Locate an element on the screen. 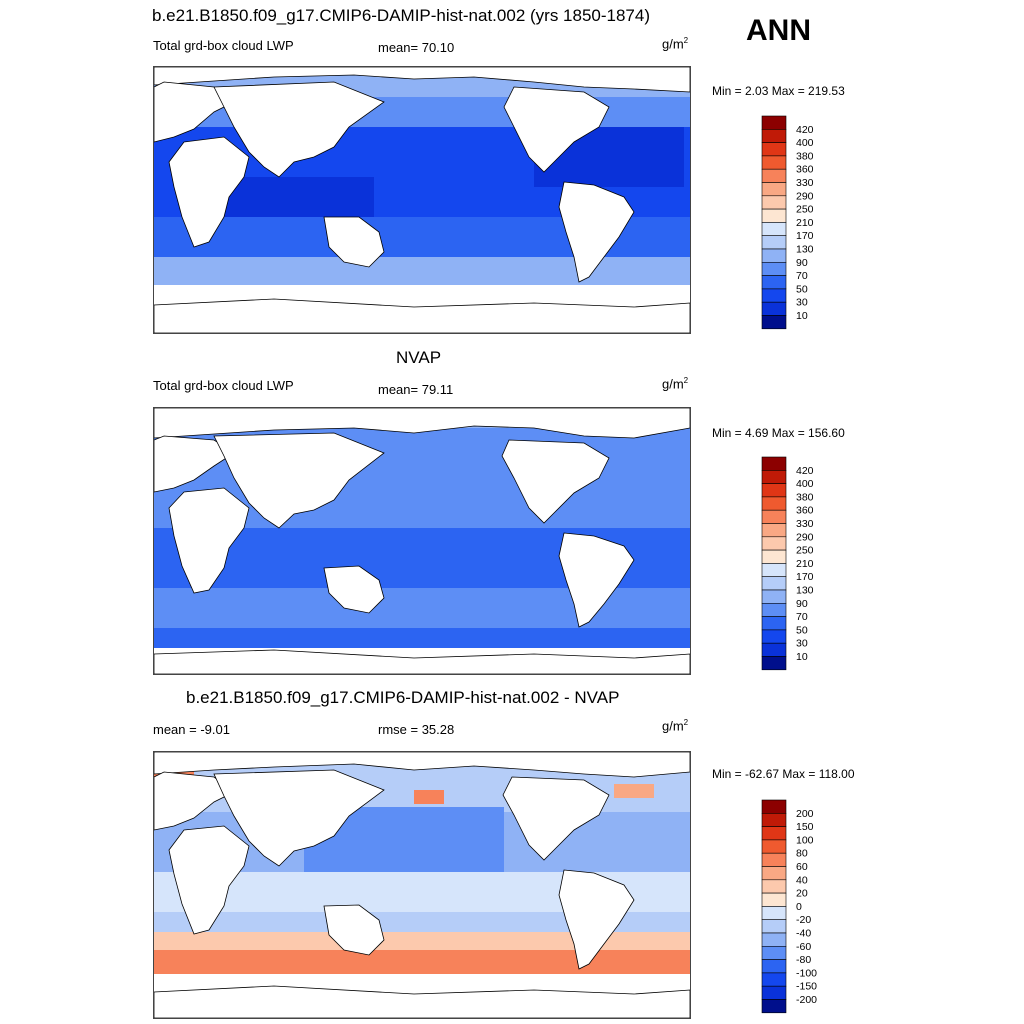 The image size is (1024, 1024). panel-1-mean-label: mean= 70.10 is located at coordinates (416, 47).